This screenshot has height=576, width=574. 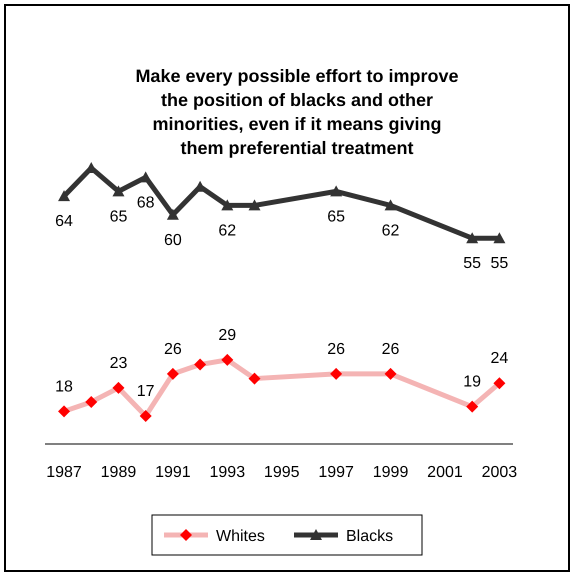 I want to click on data-label: 68, so click(x=145, y=203).